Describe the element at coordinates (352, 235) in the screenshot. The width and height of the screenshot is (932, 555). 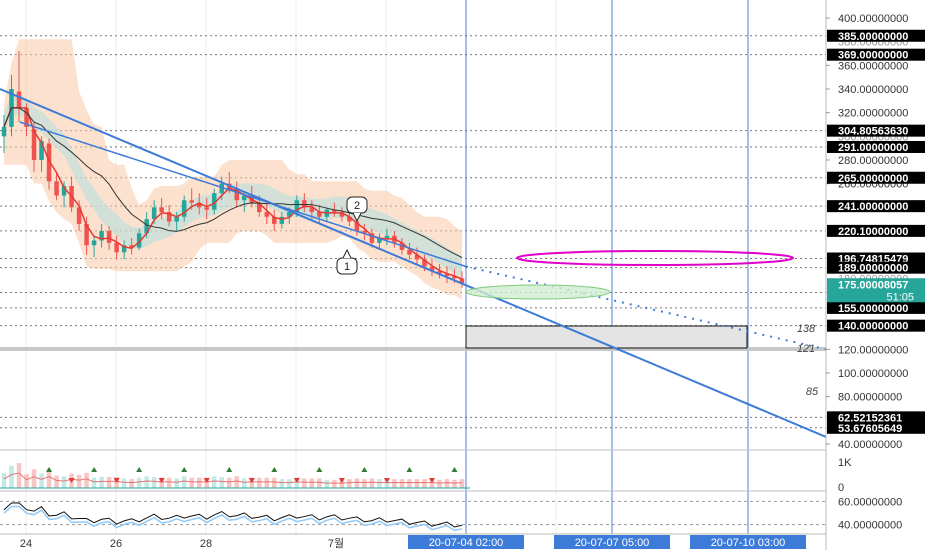
I see `wave-labels: 12` at that location.